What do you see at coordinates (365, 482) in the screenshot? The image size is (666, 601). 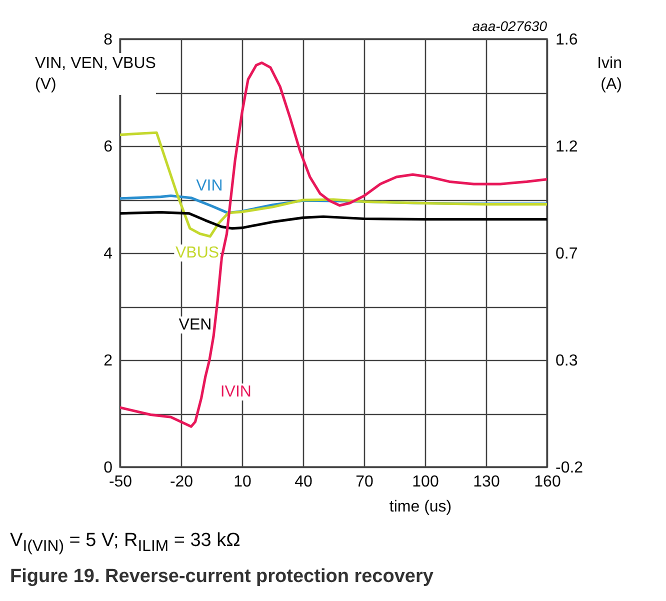 I see `x-tick-label: 70` at bounding box center [365, 482].